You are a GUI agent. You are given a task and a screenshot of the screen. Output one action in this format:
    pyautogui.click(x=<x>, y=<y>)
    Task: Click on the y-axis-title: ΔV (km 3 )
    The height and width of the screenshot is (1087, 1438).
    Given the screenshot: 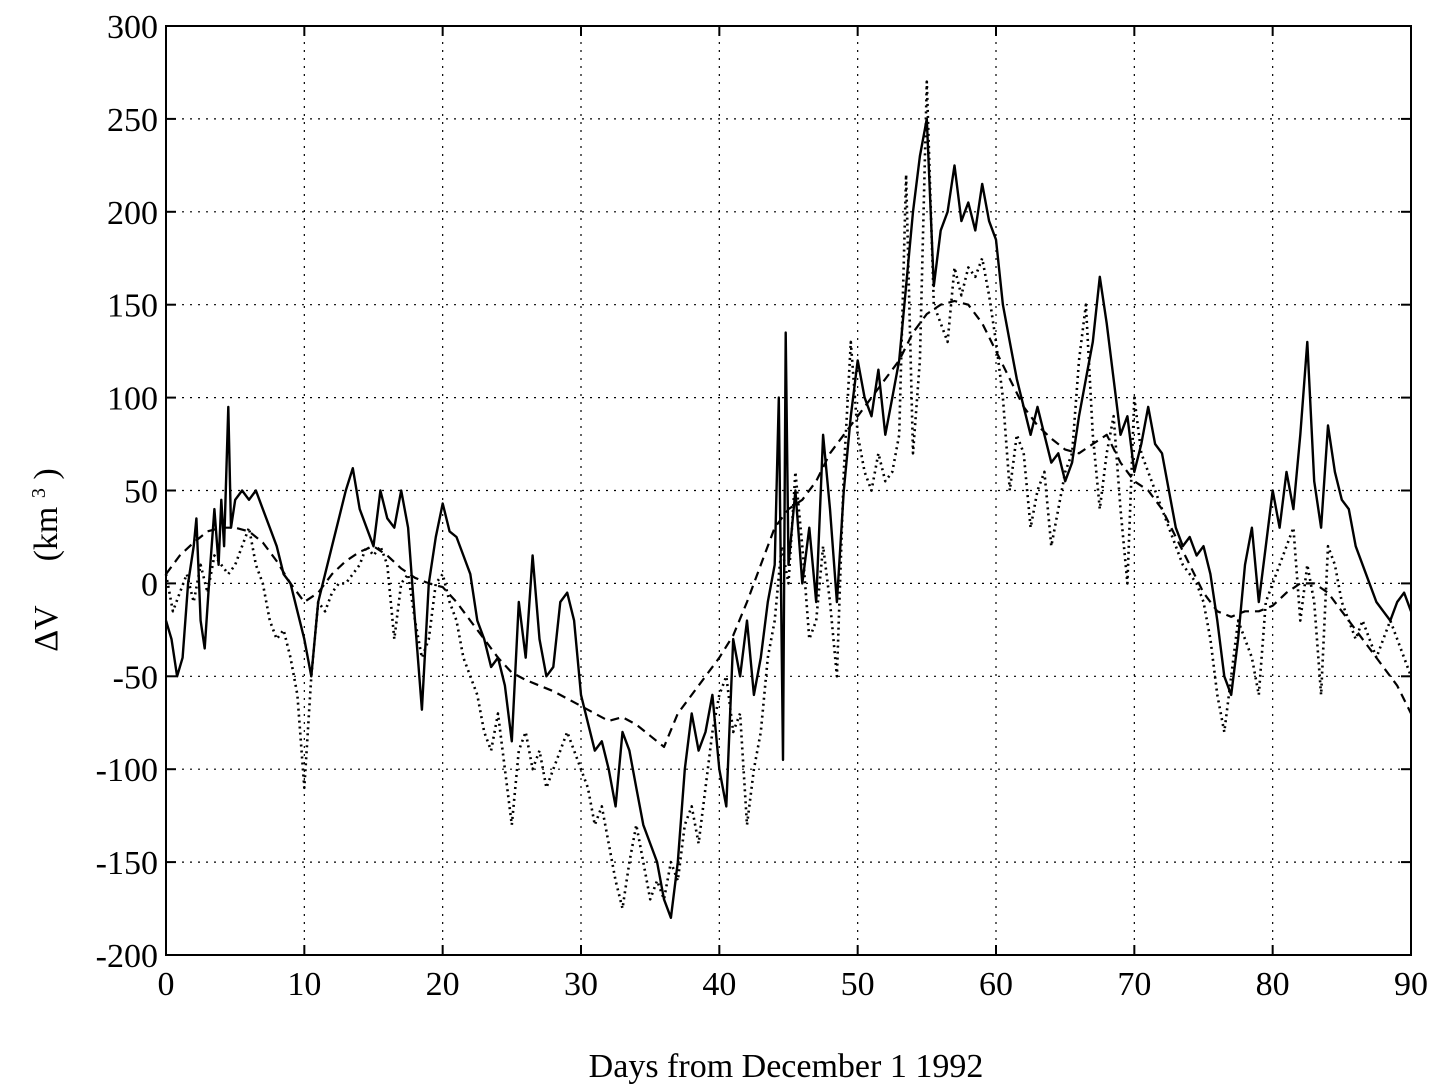 What is the action you would take?
    pyautogui.click(x=40, y=559)
    